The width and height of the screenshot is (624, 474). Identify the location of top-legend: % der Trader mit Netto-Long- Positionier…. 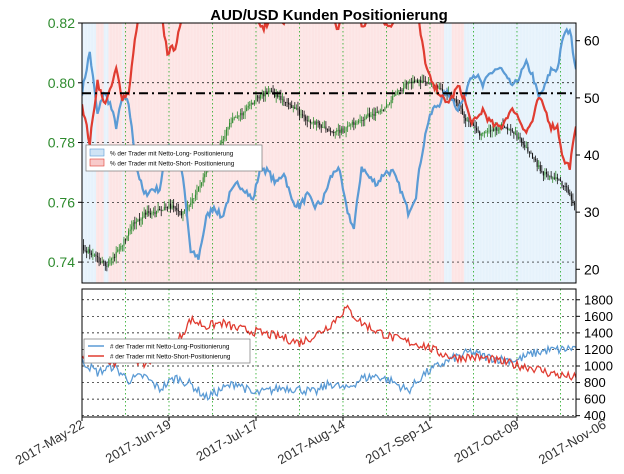
(174, 158).